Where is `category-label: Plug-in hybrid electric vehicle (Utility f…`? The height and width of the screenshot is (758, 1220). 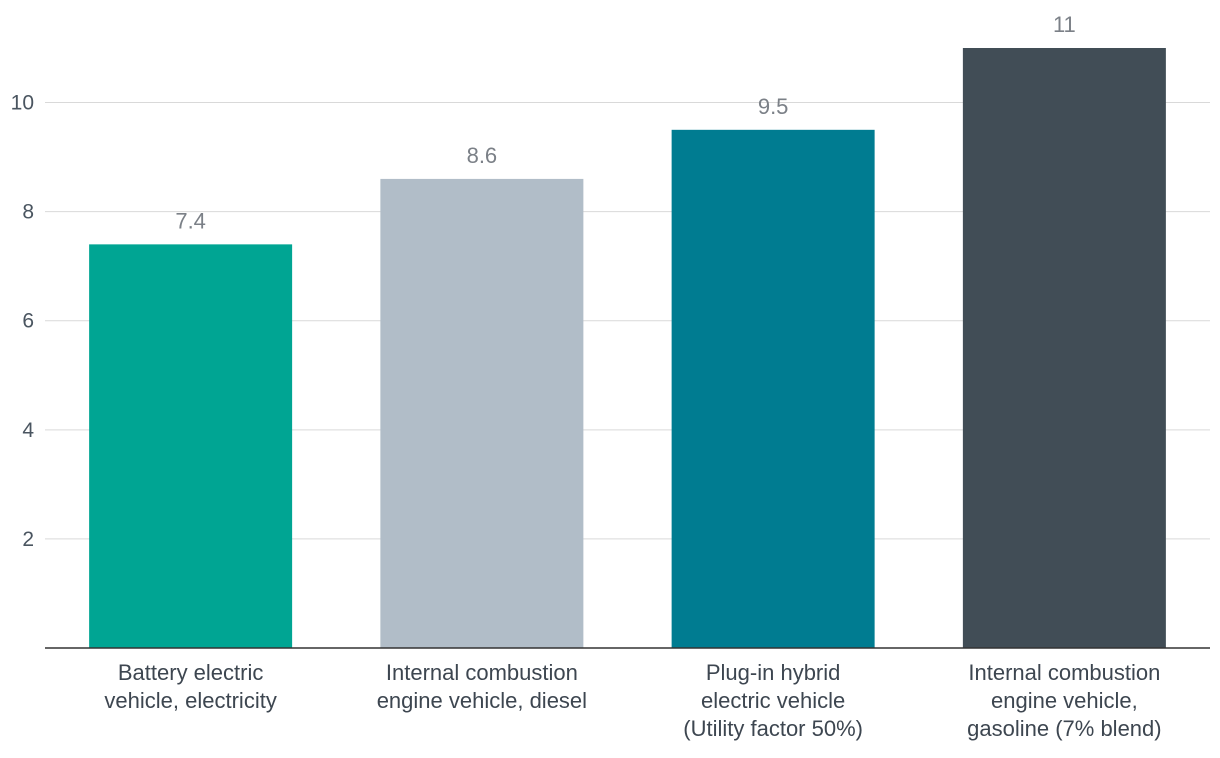
category-label: Plug-in hybrid electric vehicle (Utility f… is located at coordinates (773, 700).